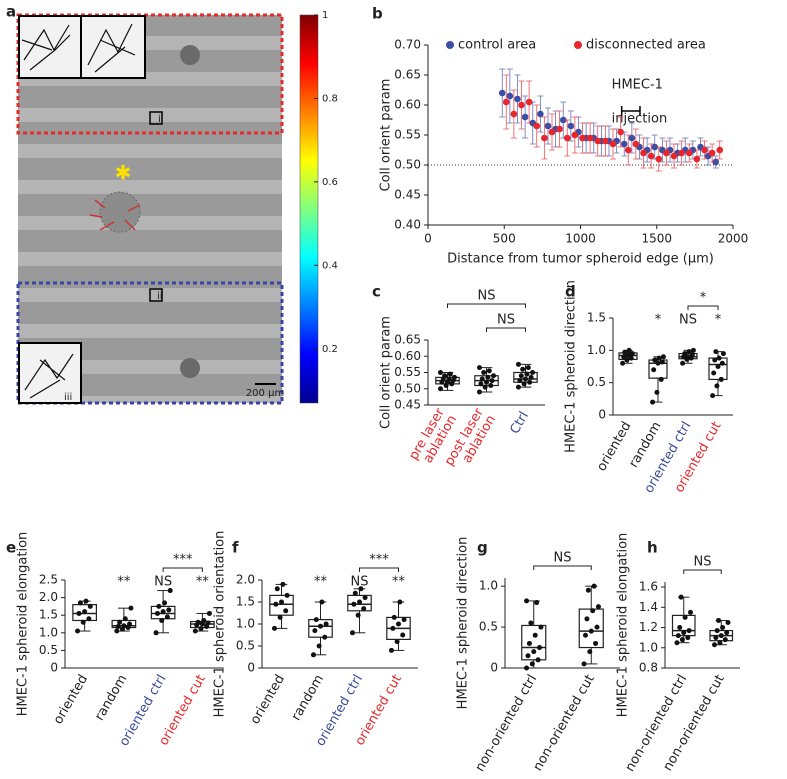  I want to click on category-label: non-oriented cut, so click(564, 722).